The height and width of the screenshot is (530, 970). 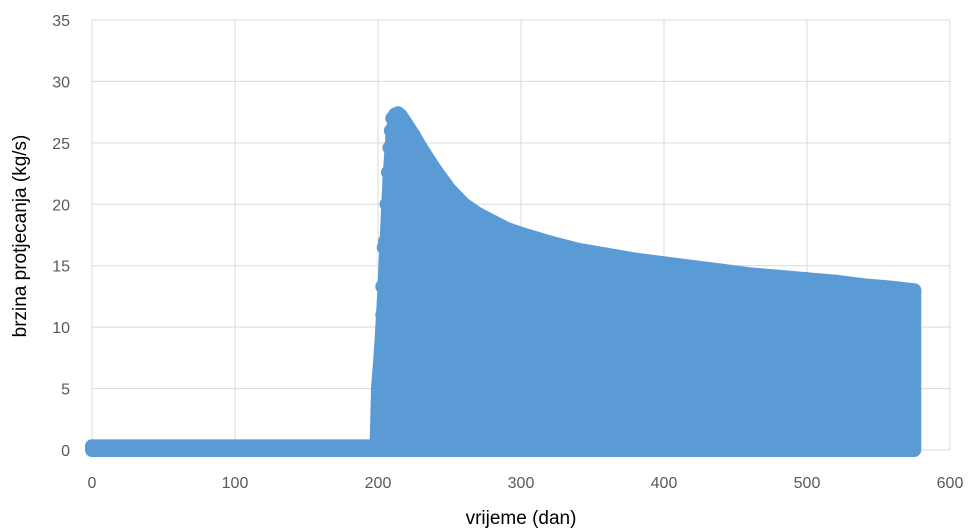 I want to click on y-tick-label: 25, so click(x=61, y=144).